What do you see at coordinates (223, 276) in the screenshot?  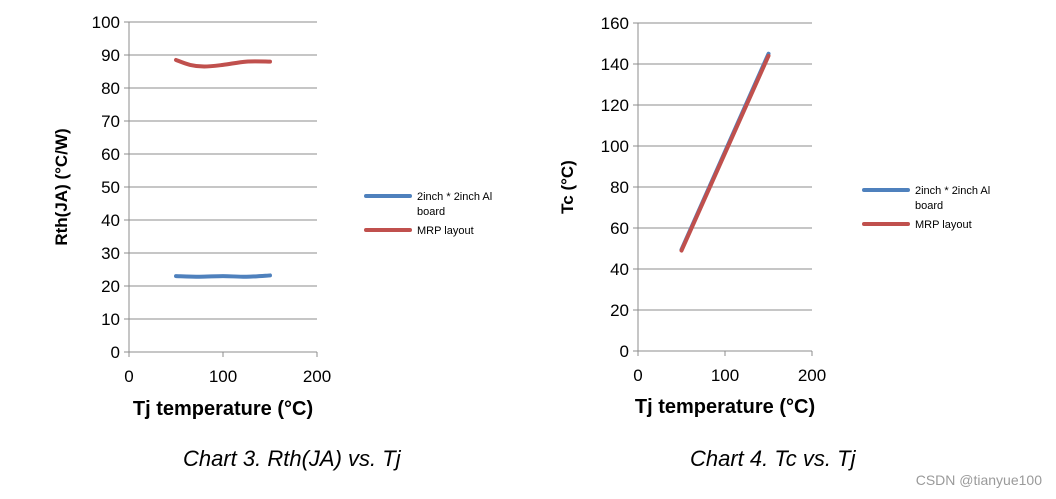 I see `series-line-al-board` at bounding box center [223, 276].